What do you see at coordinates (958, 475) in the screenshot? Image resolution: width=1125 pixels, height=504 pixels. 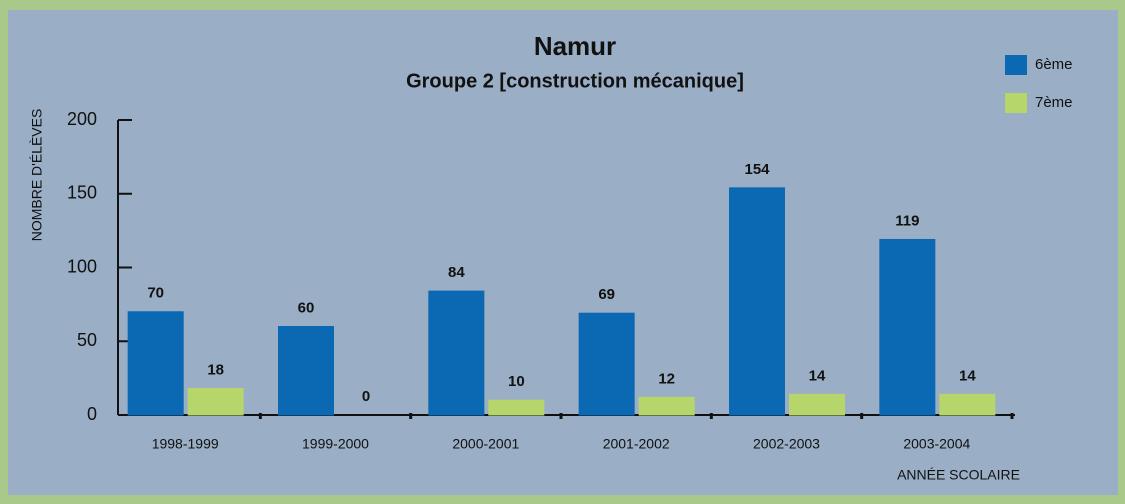 I see `x-axis-label: ANNÉE SCOLAIRE` at bounding box center [958, 475].